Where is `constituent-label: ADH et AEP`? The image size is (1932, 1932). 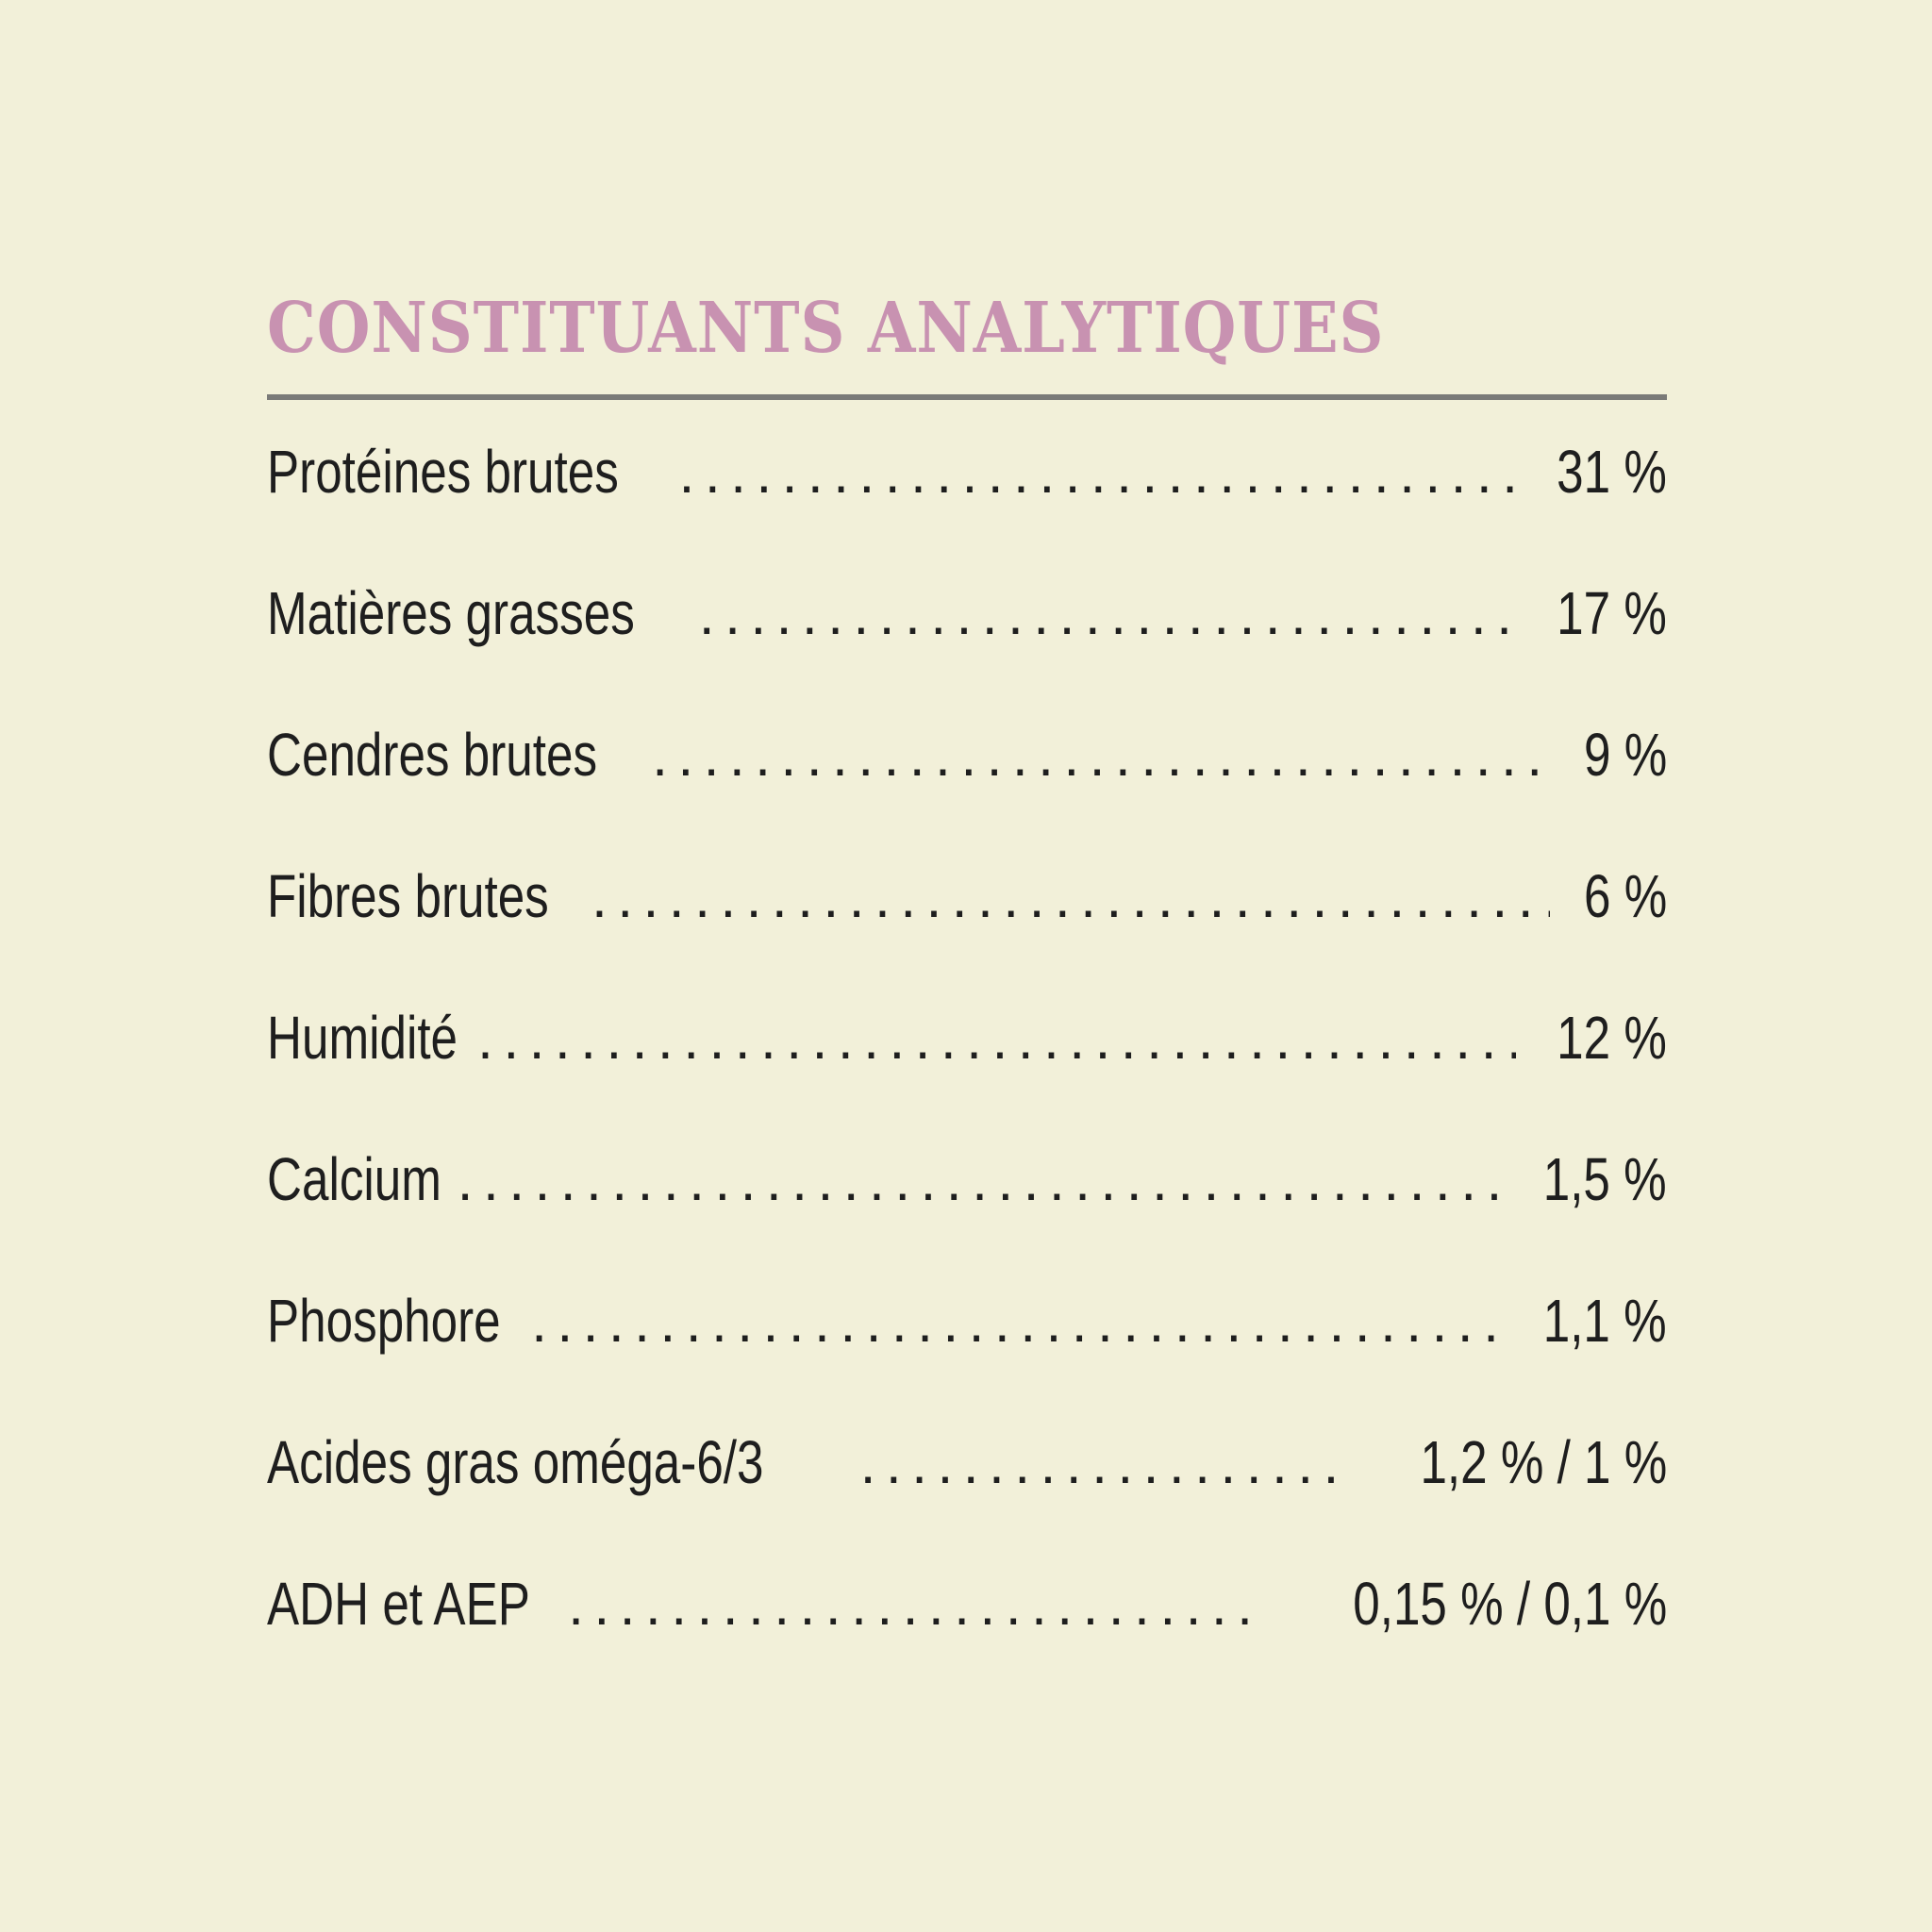 constituent-label: ADH et AEP is located at coordinates (399, 1604).